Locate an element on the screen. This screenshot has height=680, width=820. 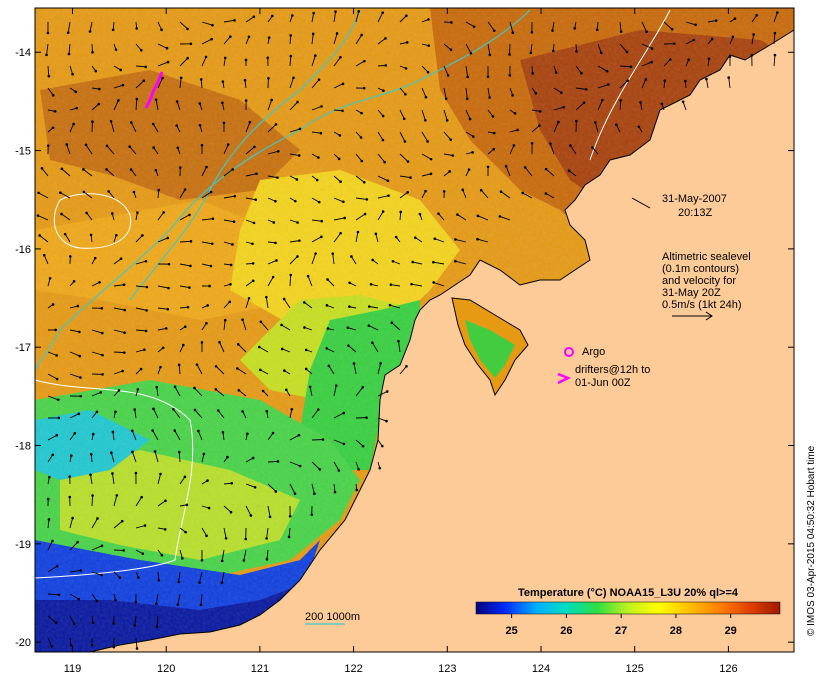
legend-velocity-arrowhead is located at coordinates (709, 316).